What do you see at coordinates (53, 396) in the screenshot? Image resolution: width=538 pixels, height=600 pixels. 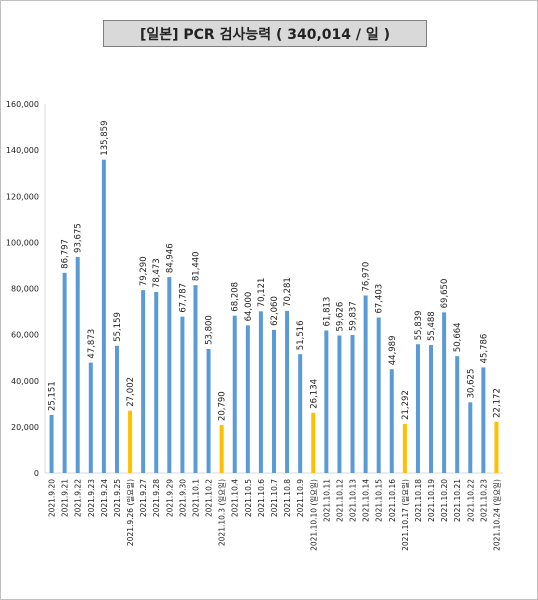 I see `data-label: 25,151` at bounding box center [53, 396].